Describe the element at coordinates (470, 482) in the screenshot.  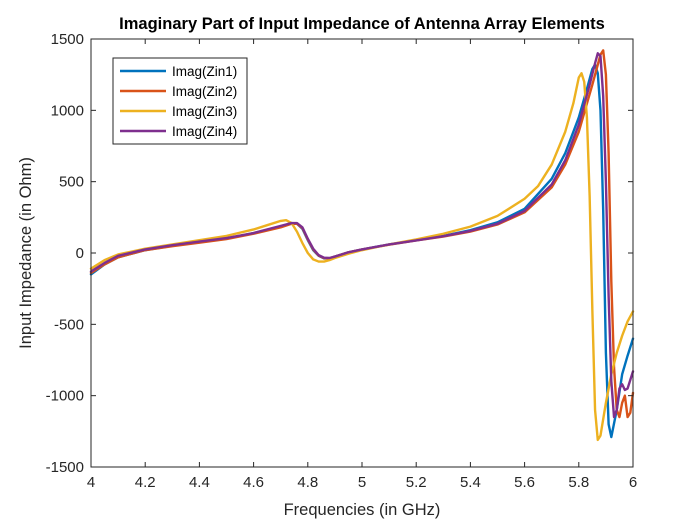
I see `x-tick-label: 5.4` at that location.